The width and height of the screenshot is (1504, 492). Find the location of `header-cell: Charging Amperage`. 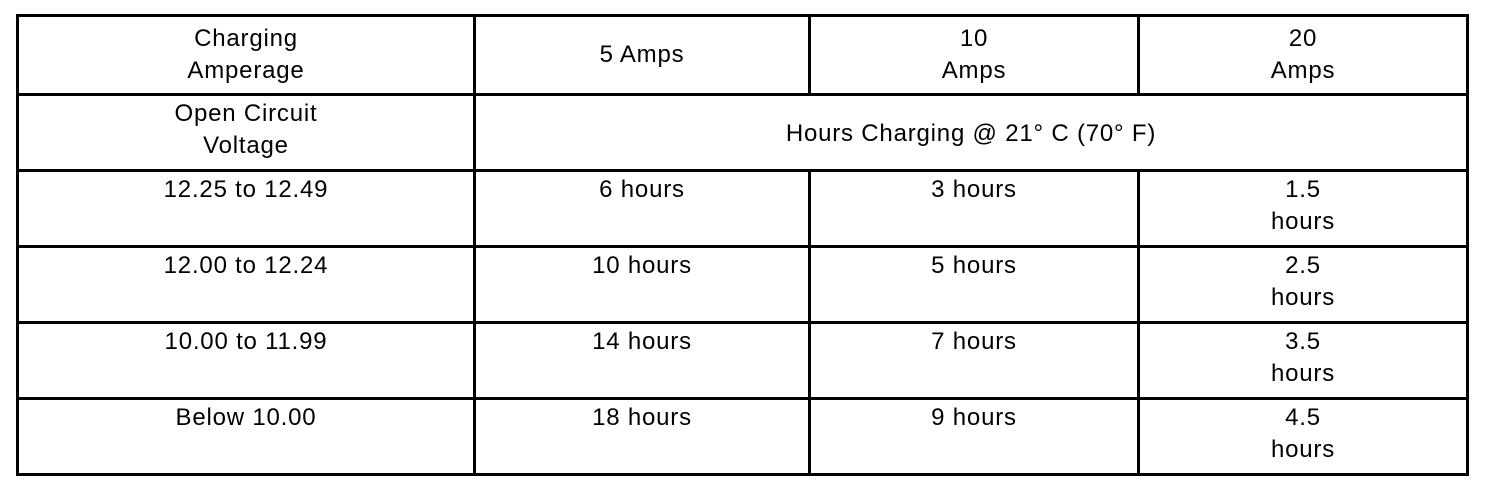

header-cell: Charging Amperage is located at coordinates (246, 55).